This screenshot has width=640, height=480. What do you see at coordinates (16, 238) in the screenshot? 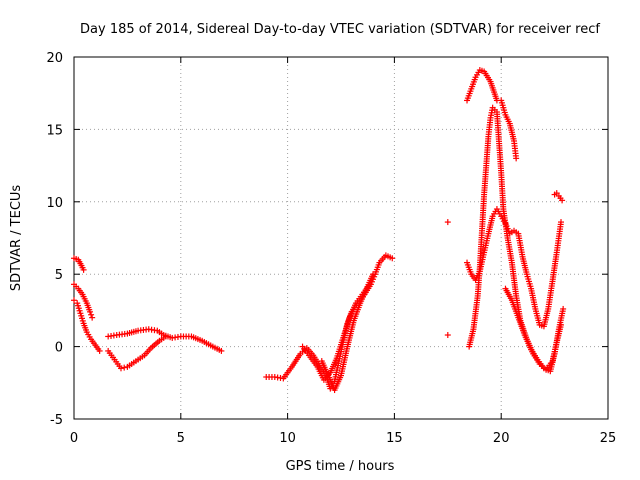
I see `y-axis-label: SDTVAR / TECUs` at bounding box center [16, 238].